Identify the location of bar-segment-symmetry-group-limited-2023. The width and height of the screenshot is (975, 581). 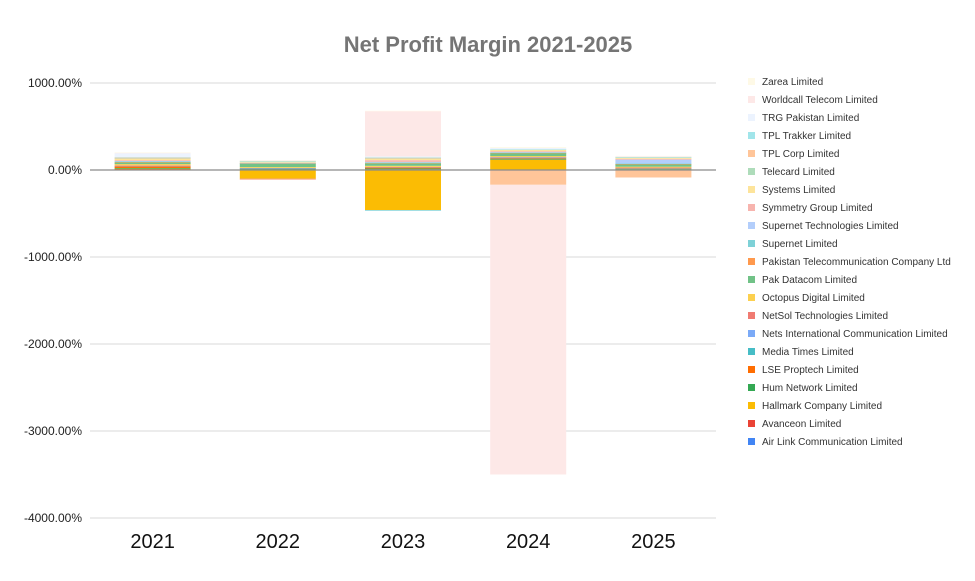
(403, 161).